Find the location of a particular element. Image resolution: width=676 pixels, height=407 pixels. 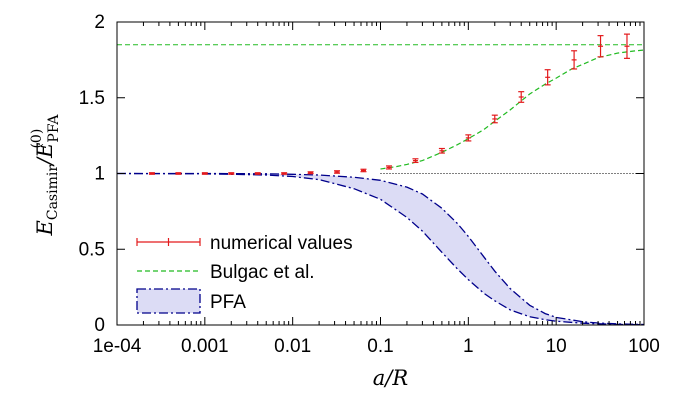

legend-pfa-swatch is located at coordinates (168, 301).